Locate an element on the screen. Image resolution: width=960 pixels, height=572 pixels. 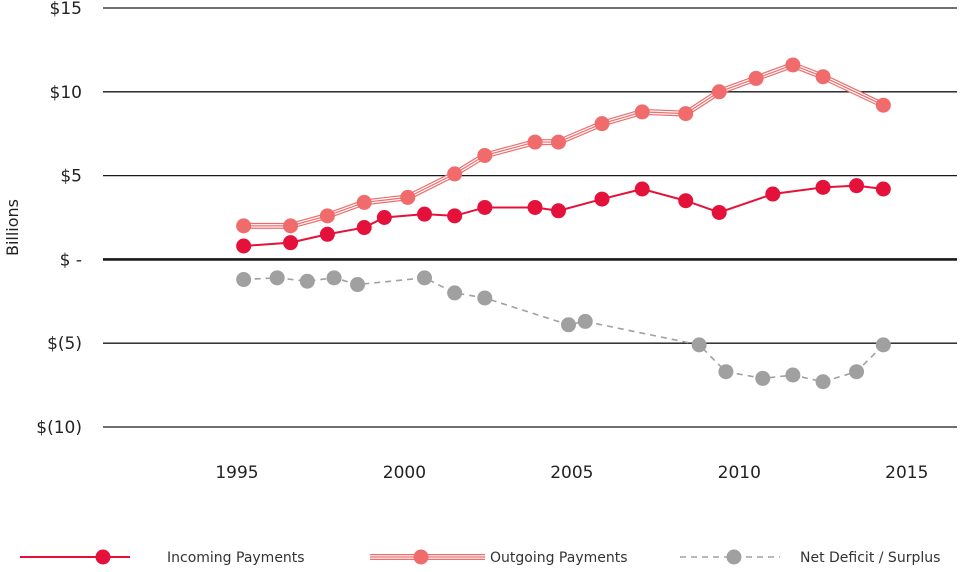
legend-label: Outgoing Payments is located at coordinates (559, 558).